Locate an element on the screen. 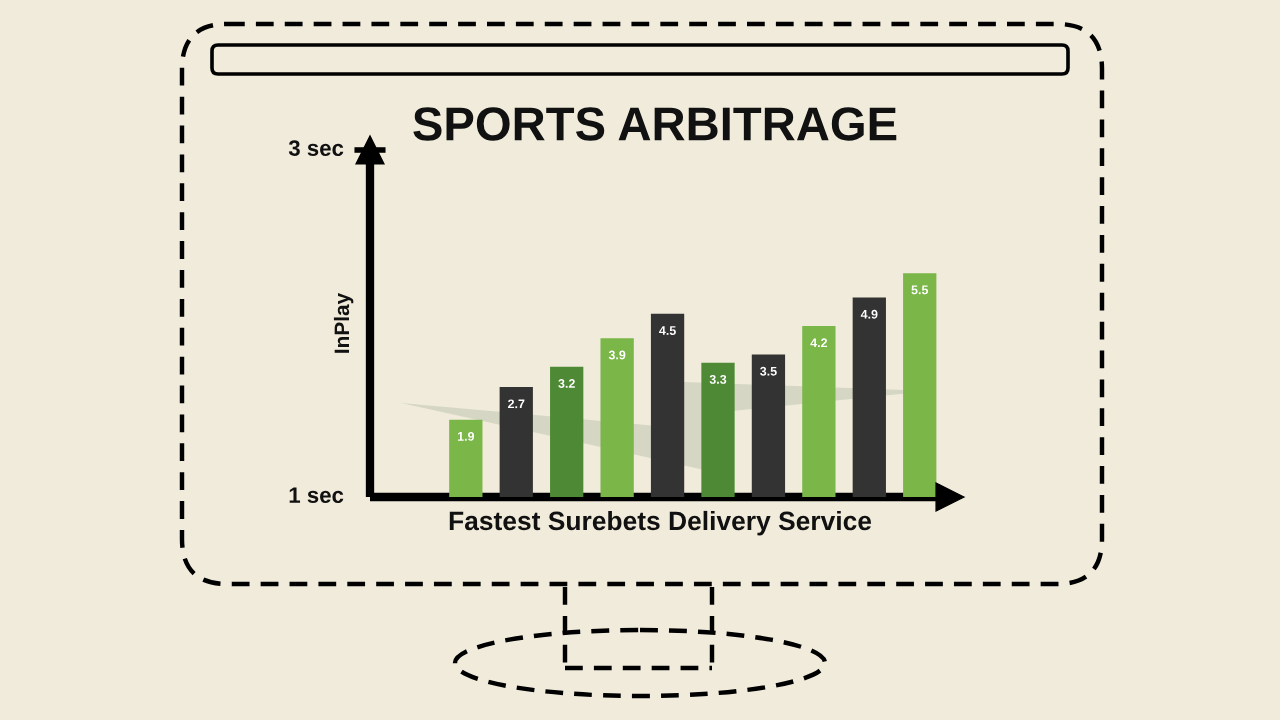 This screenshot has height=720, width=1280. data-label: 3.9 is located at coordinates (617, 355).